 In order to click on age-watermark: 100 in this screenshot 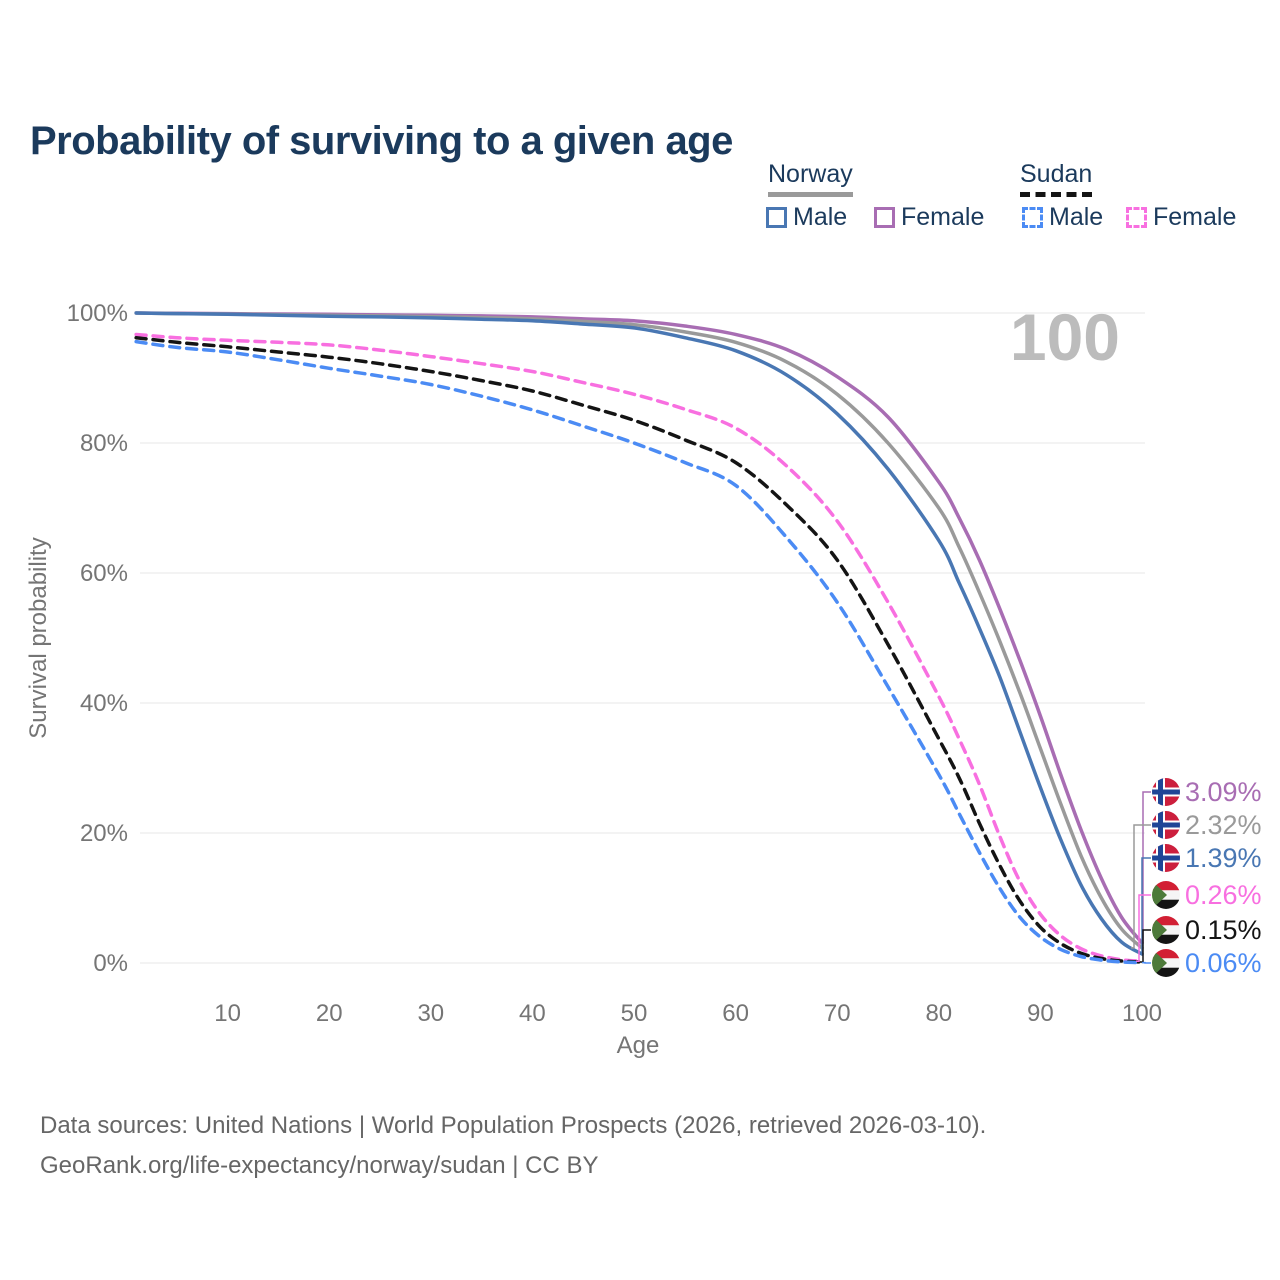, I will do `click(1065, 337)`.